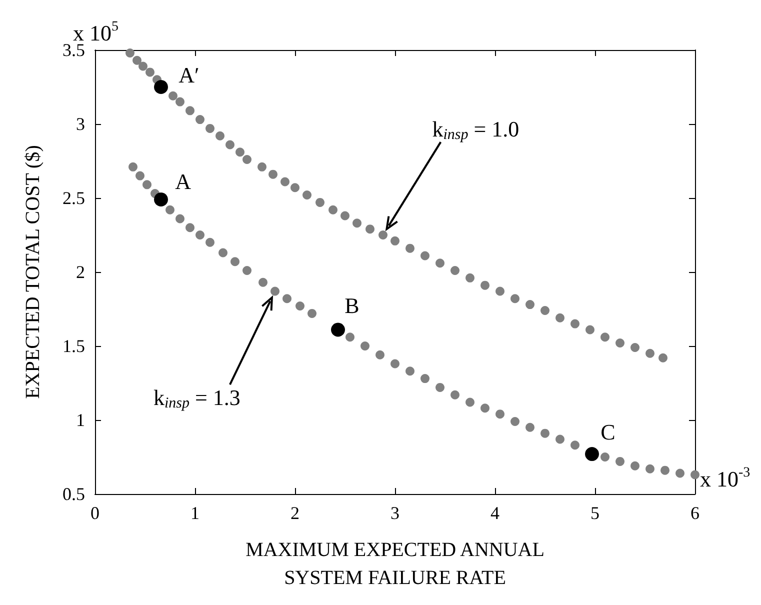  Describe the element at coordinates (189, 75) in the screenshot. I see `annotation: A′` at that location.